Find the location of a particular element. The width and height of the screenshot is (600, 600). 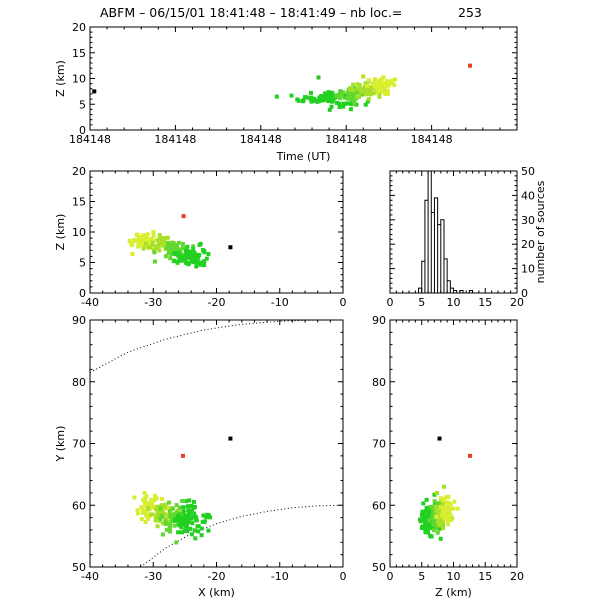

x-axis-label: Z (km) is located at coordinates (453, 592).